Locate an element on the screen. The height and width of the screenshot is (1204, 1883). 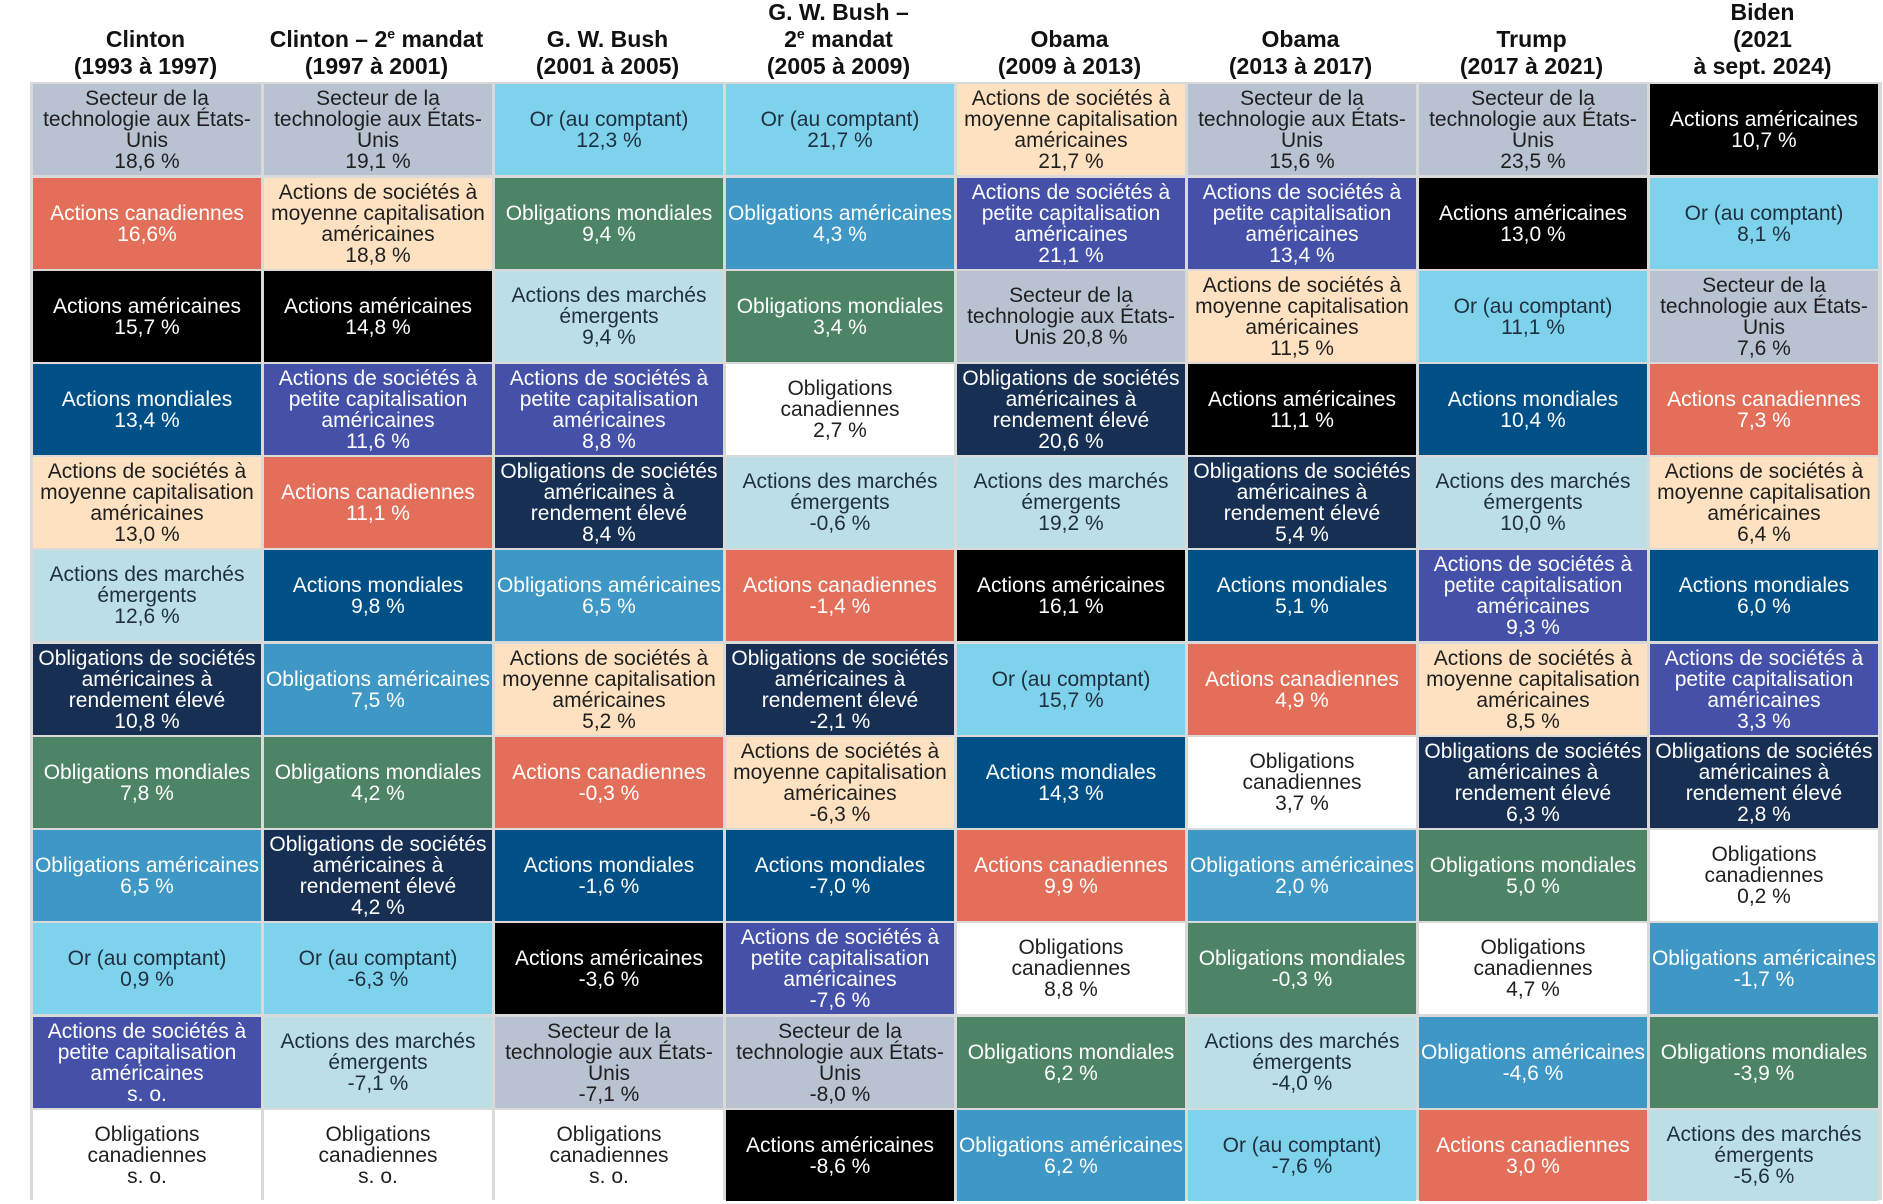
return-value: s. o. is located at coordinates (147, 1176).